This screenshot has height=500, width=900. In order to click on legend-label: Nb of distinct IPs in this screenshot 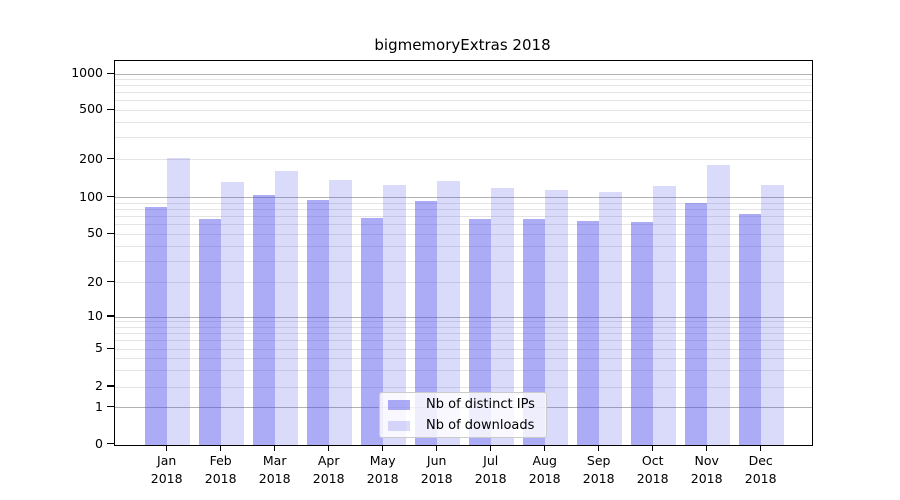, I will do `click(480, 404)`.